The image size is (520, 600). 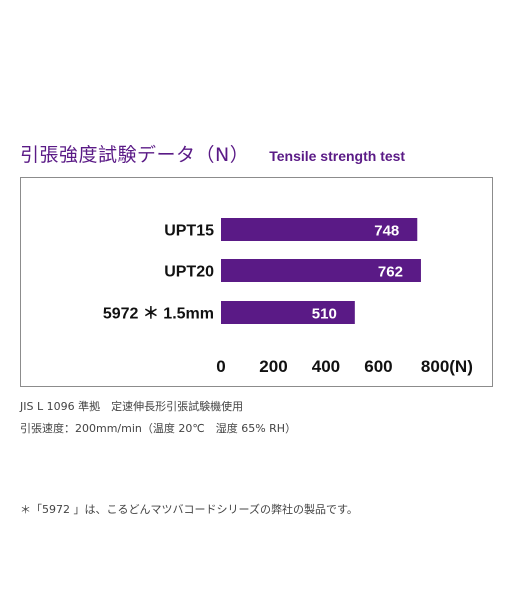 I want to click on chart-title-jp: 引張強度試験データ（N）, so click(x=135, y=155).